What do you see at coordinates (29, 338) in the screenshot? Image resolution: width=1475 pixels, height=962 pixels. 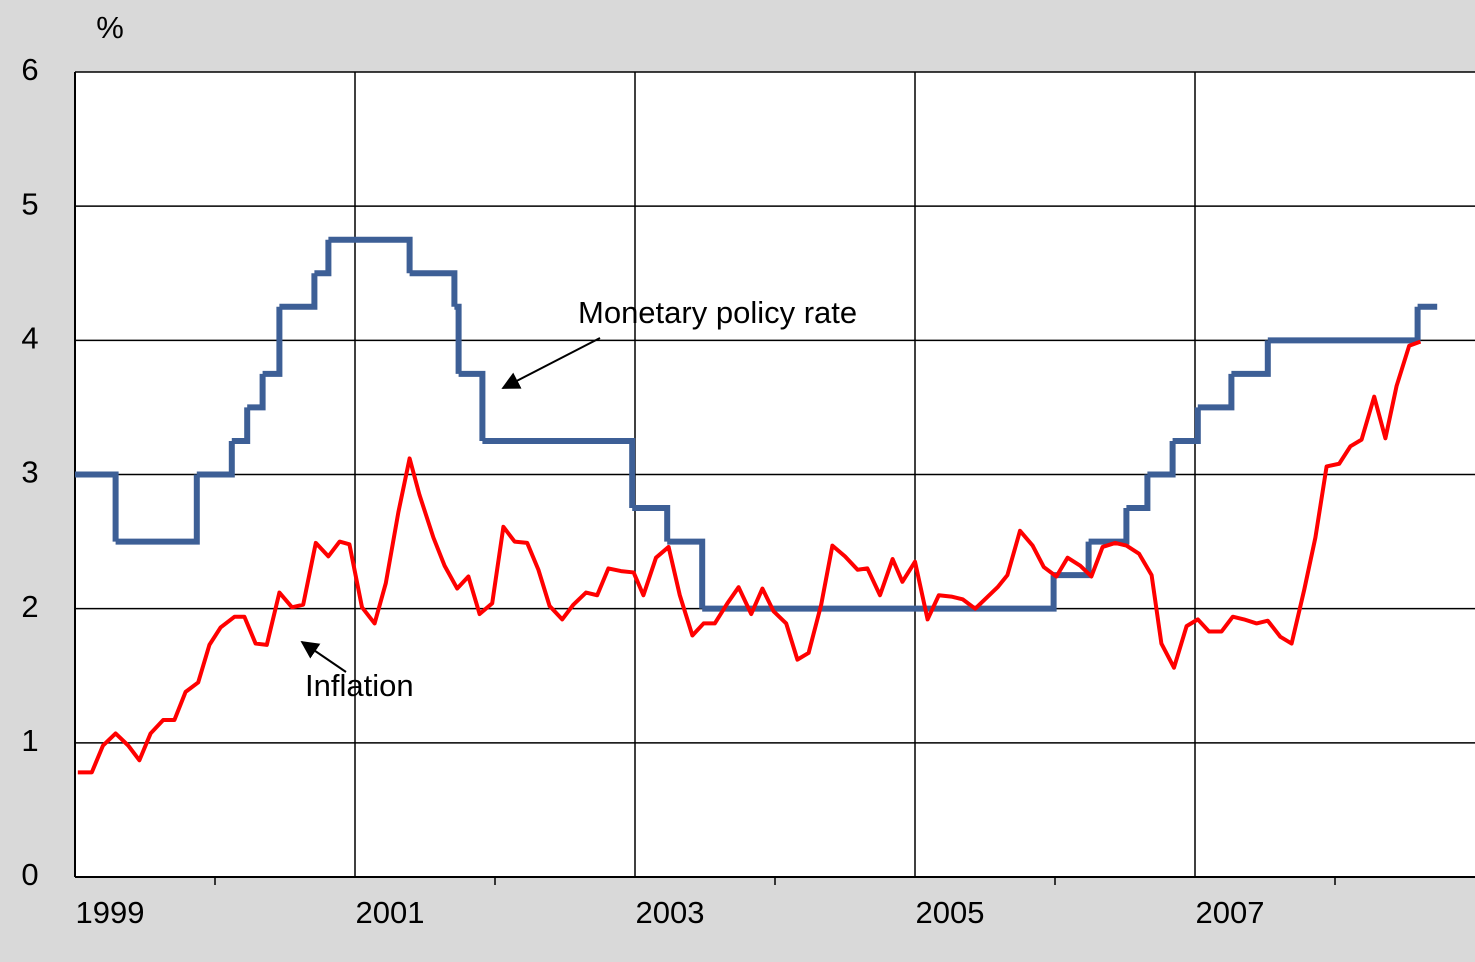 I see `y-tick-label: 4` at bounding box center [29, 338].